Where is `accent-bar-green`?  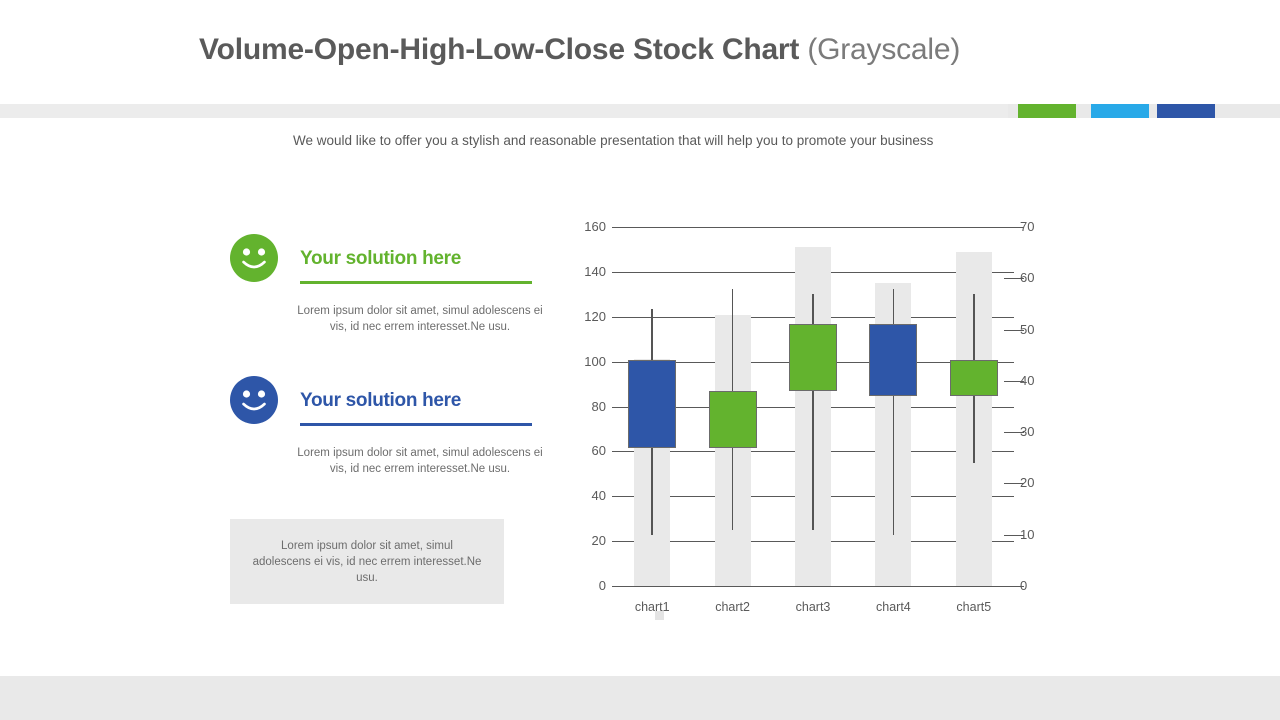
accent-bar-green is located at coordinates (1047, 111).